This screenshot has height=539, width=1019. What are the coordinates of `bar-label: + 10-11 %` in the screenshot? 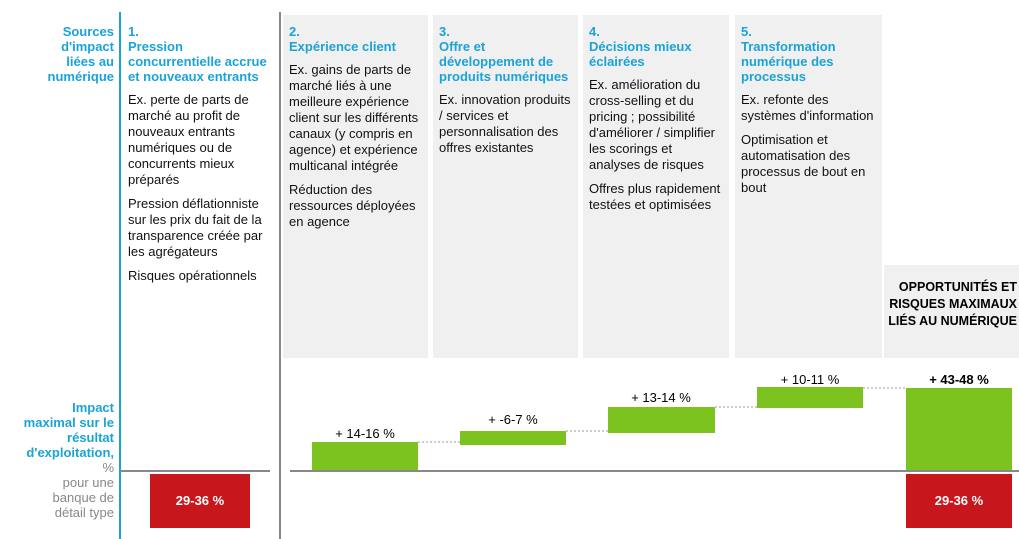 It's located at (810, 379).